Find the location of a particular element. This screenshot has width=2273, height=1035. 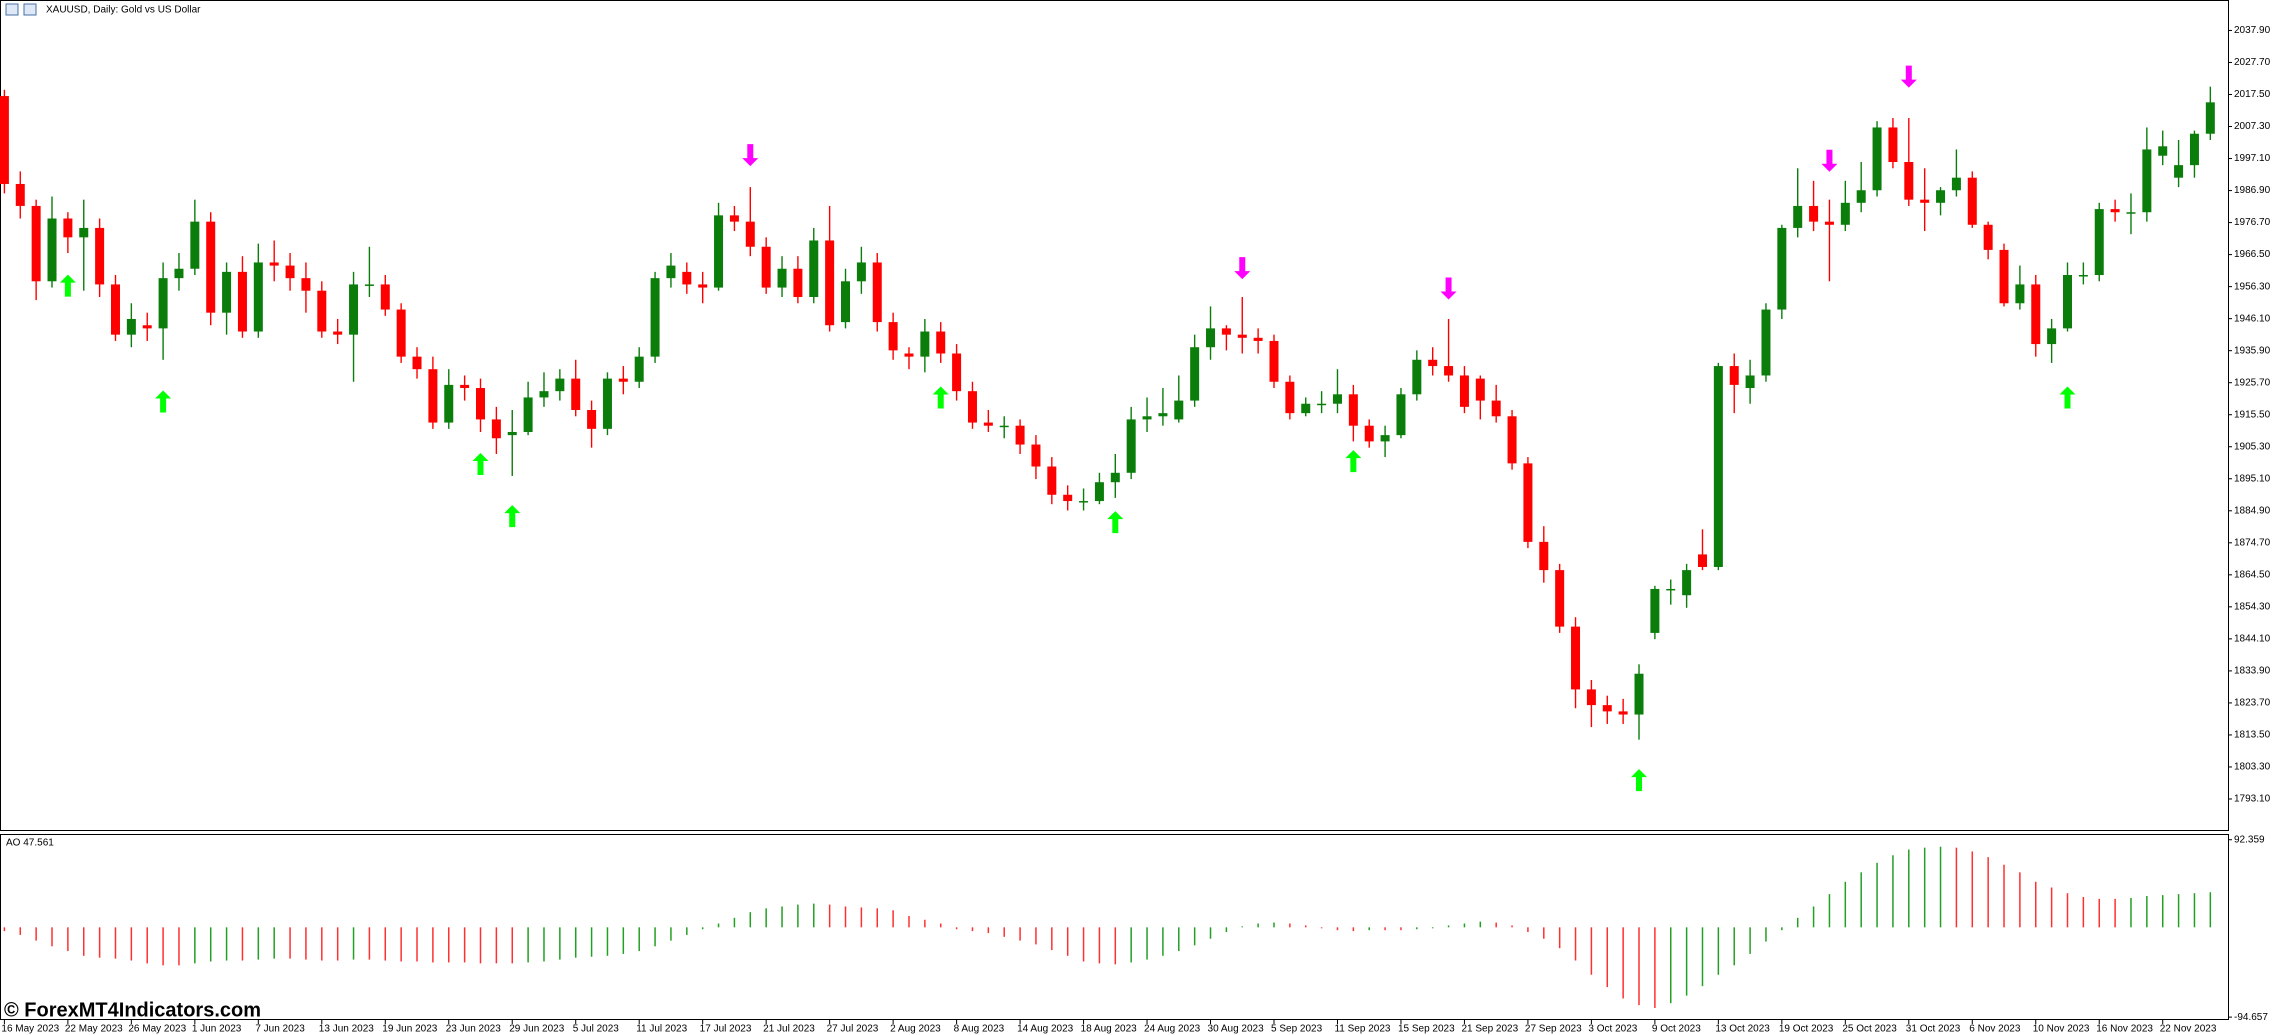

x-tick-label: 23 Jun 2023 is located at coordinates (473, 1029).